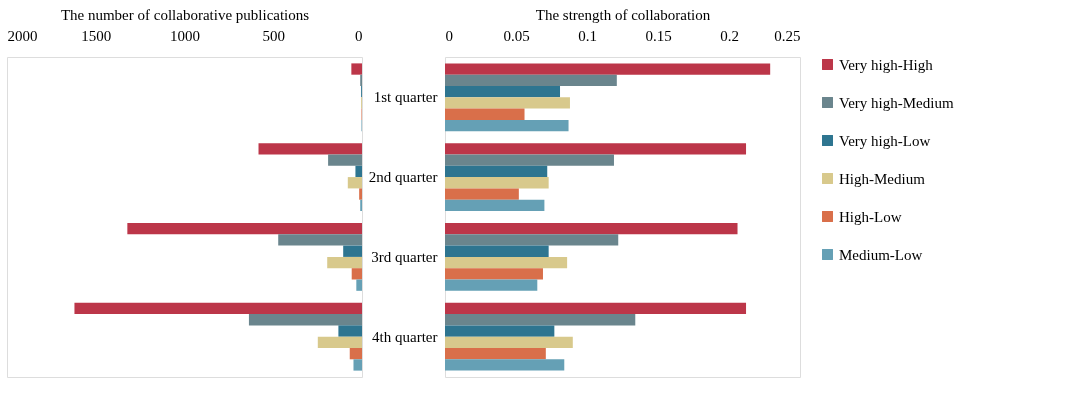 This screenshot has width=1078, height=408. Describe the element at coordinates (623, 14) in the screenshot. I see `x-axis-title: The strength of collaboration` at that location.